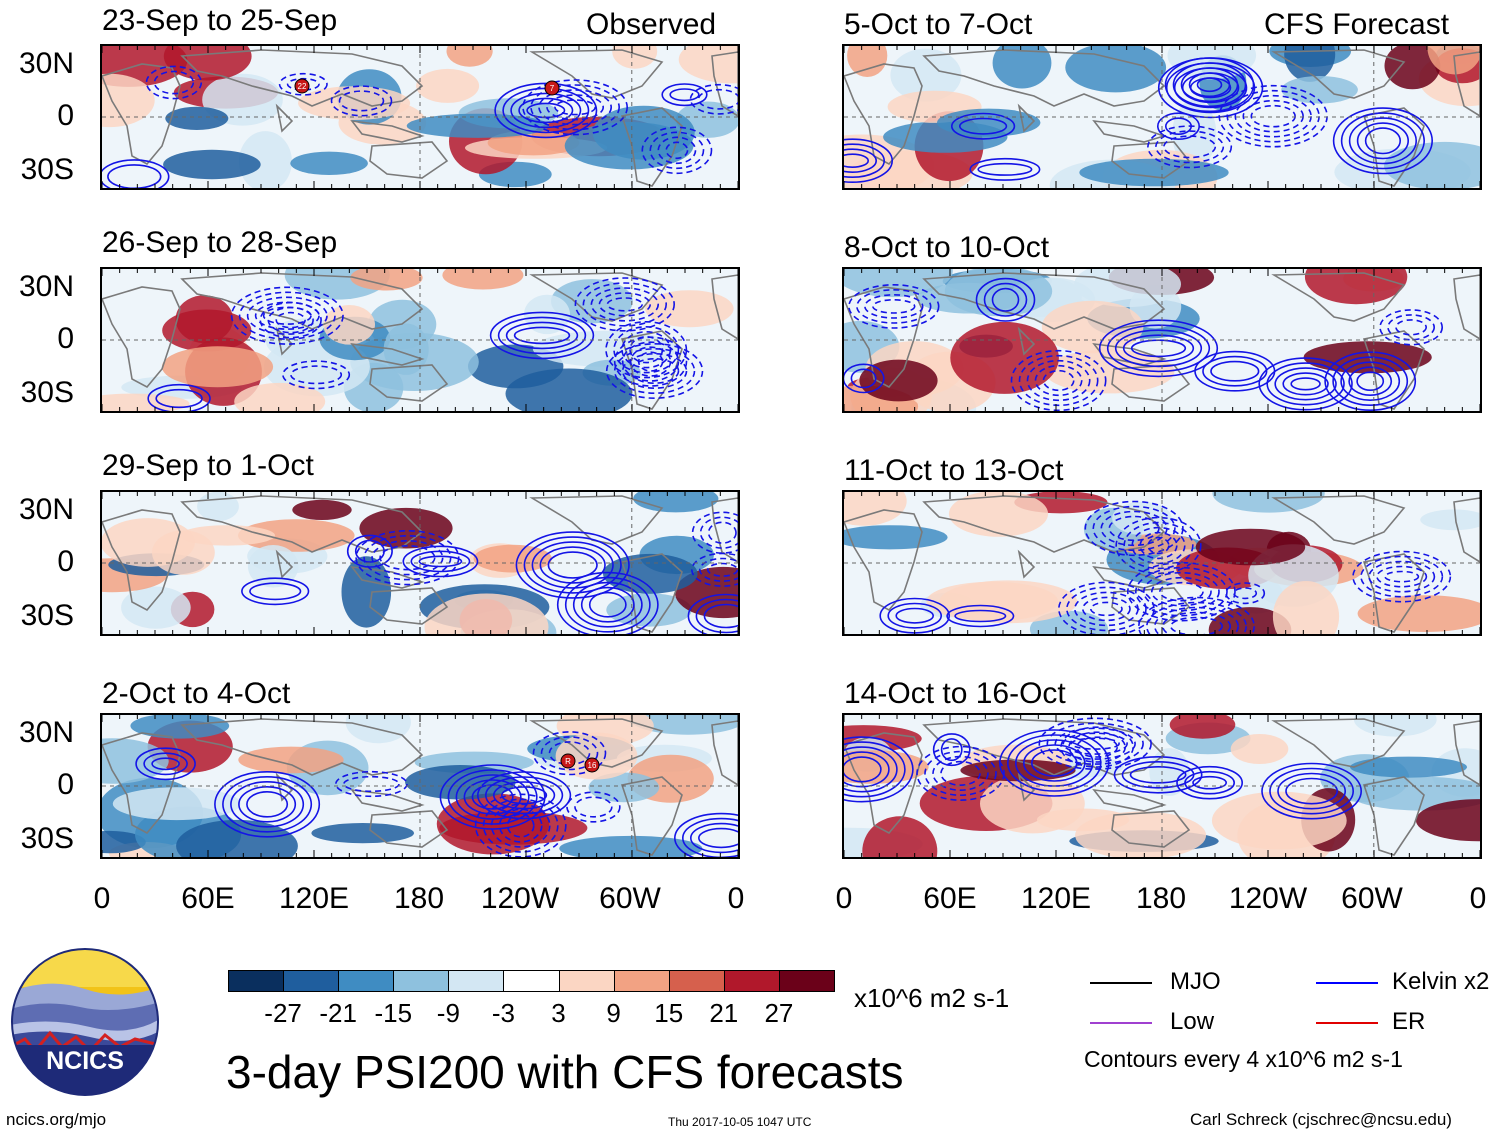  What do you see at coordinates (208, 465) in the screenshot?
I see `panel-title: 29-Sep to 1-Oct` at bounding box center [208, 465].